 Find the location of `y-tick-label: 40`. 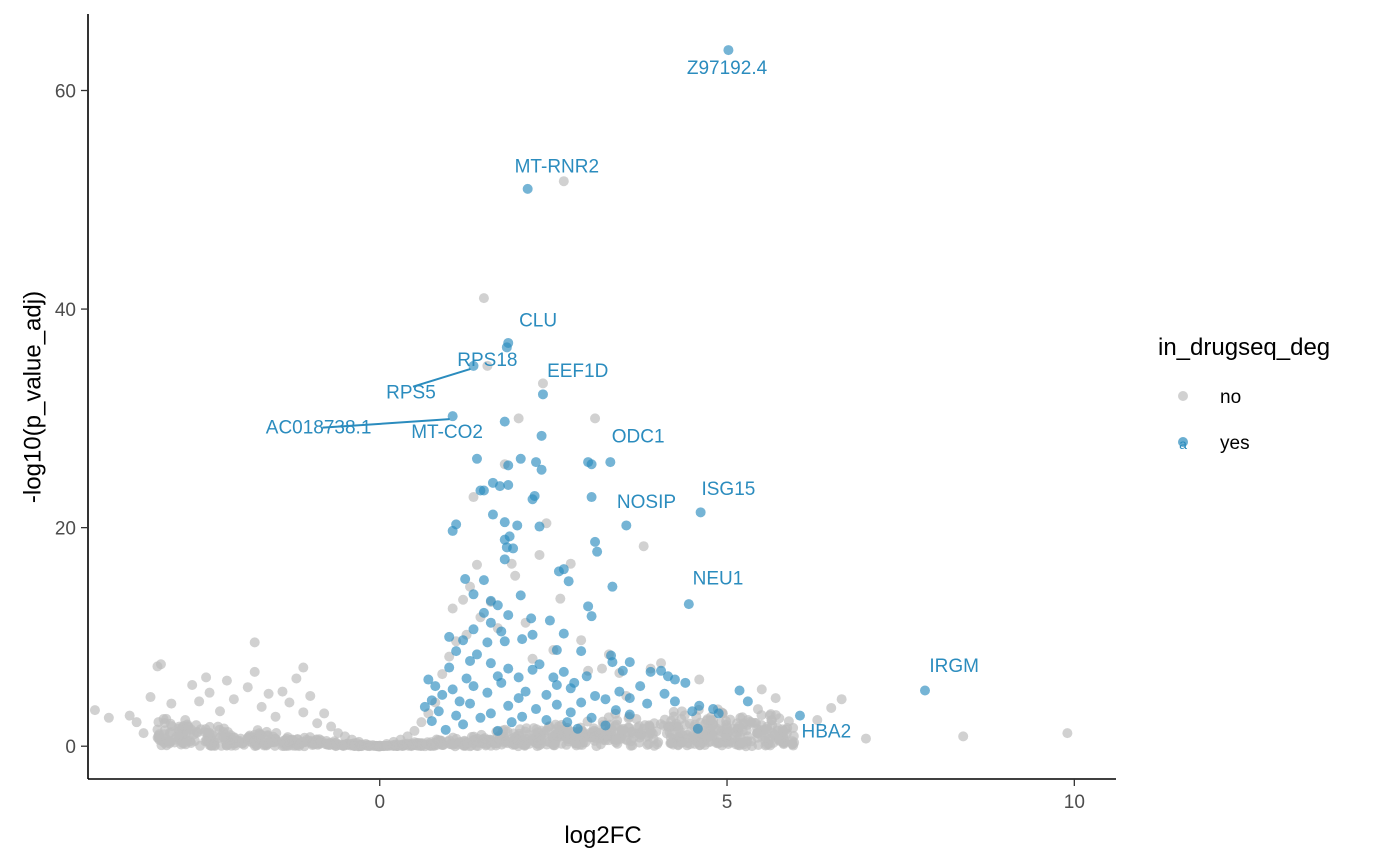

y-tick-label: 40 is located at coordinates (65, 310).